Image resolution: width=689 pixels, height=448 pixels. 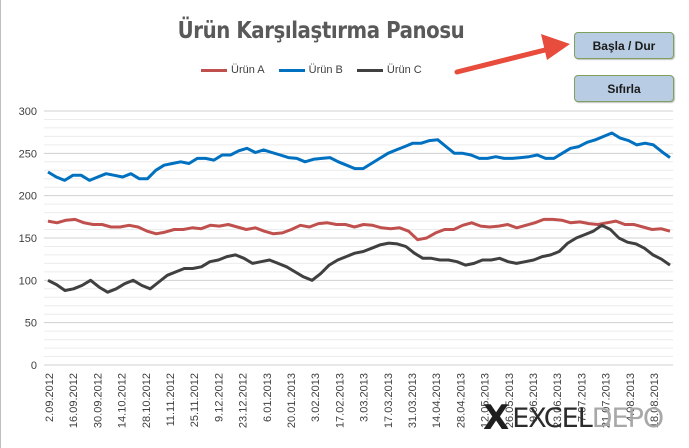 I want to click on legend-swatch-urun-a, so click(x=214, y=70).